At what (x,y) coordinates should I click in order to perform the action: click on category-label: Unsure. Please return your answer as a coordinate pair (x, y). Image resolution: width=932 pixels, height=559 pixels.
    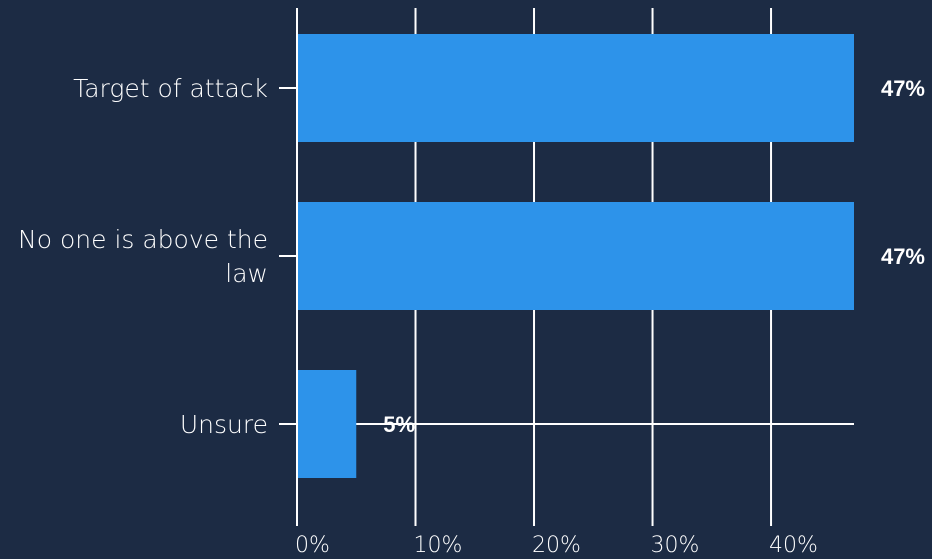
    Looking at the image, I should click on (224, 424).